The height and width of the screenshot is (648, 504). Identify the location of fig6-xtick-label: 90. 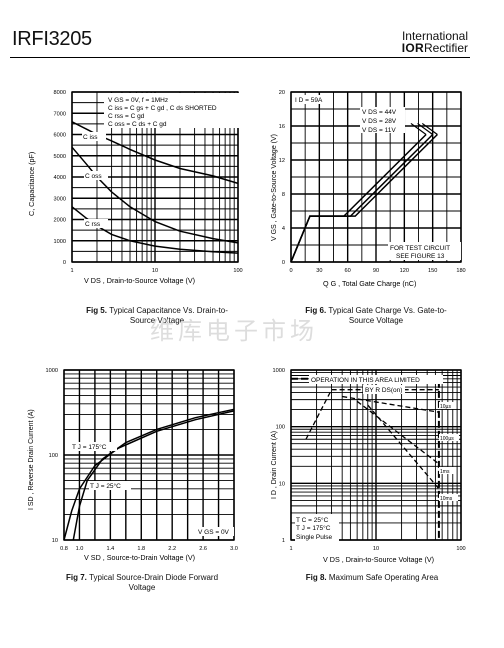
(376, 271).